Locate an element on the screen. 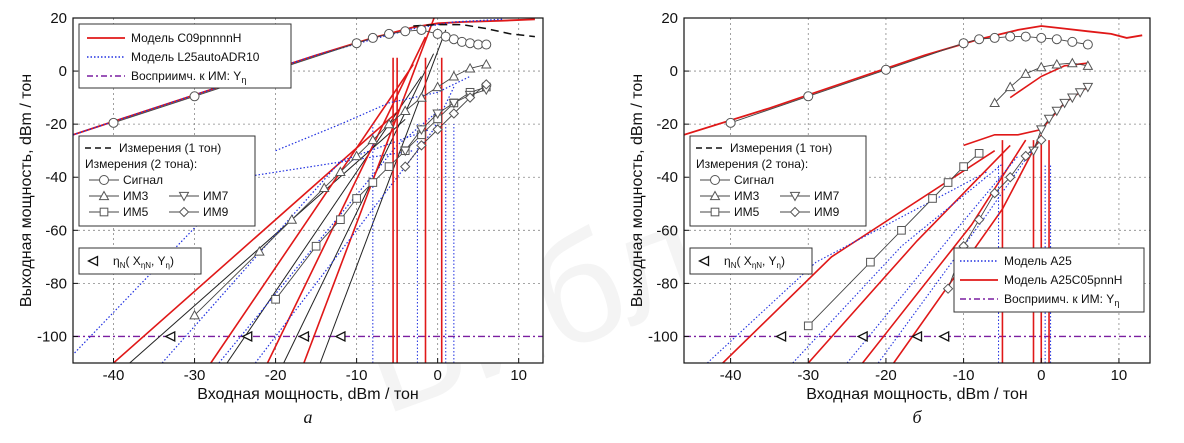 This screenshot has width=1184, height=443. legend-entry-label: Модель L25autoADR10 is located at coordinates (195, 57).